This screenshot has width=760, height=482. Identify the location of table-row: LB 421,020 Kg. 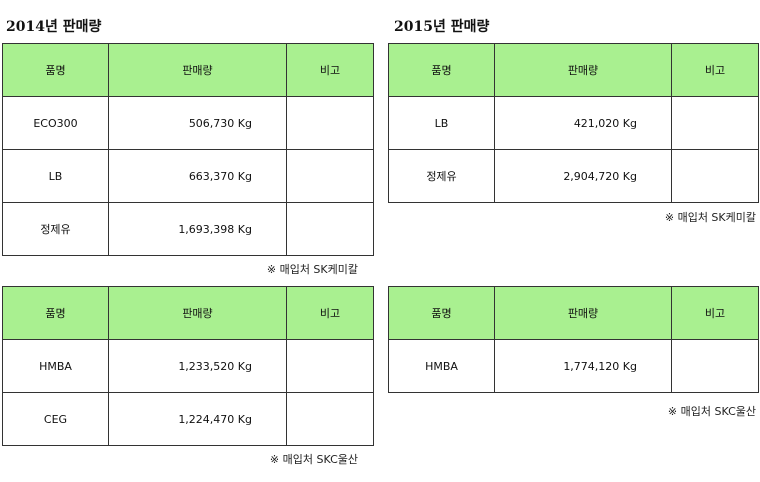
(573, 123).